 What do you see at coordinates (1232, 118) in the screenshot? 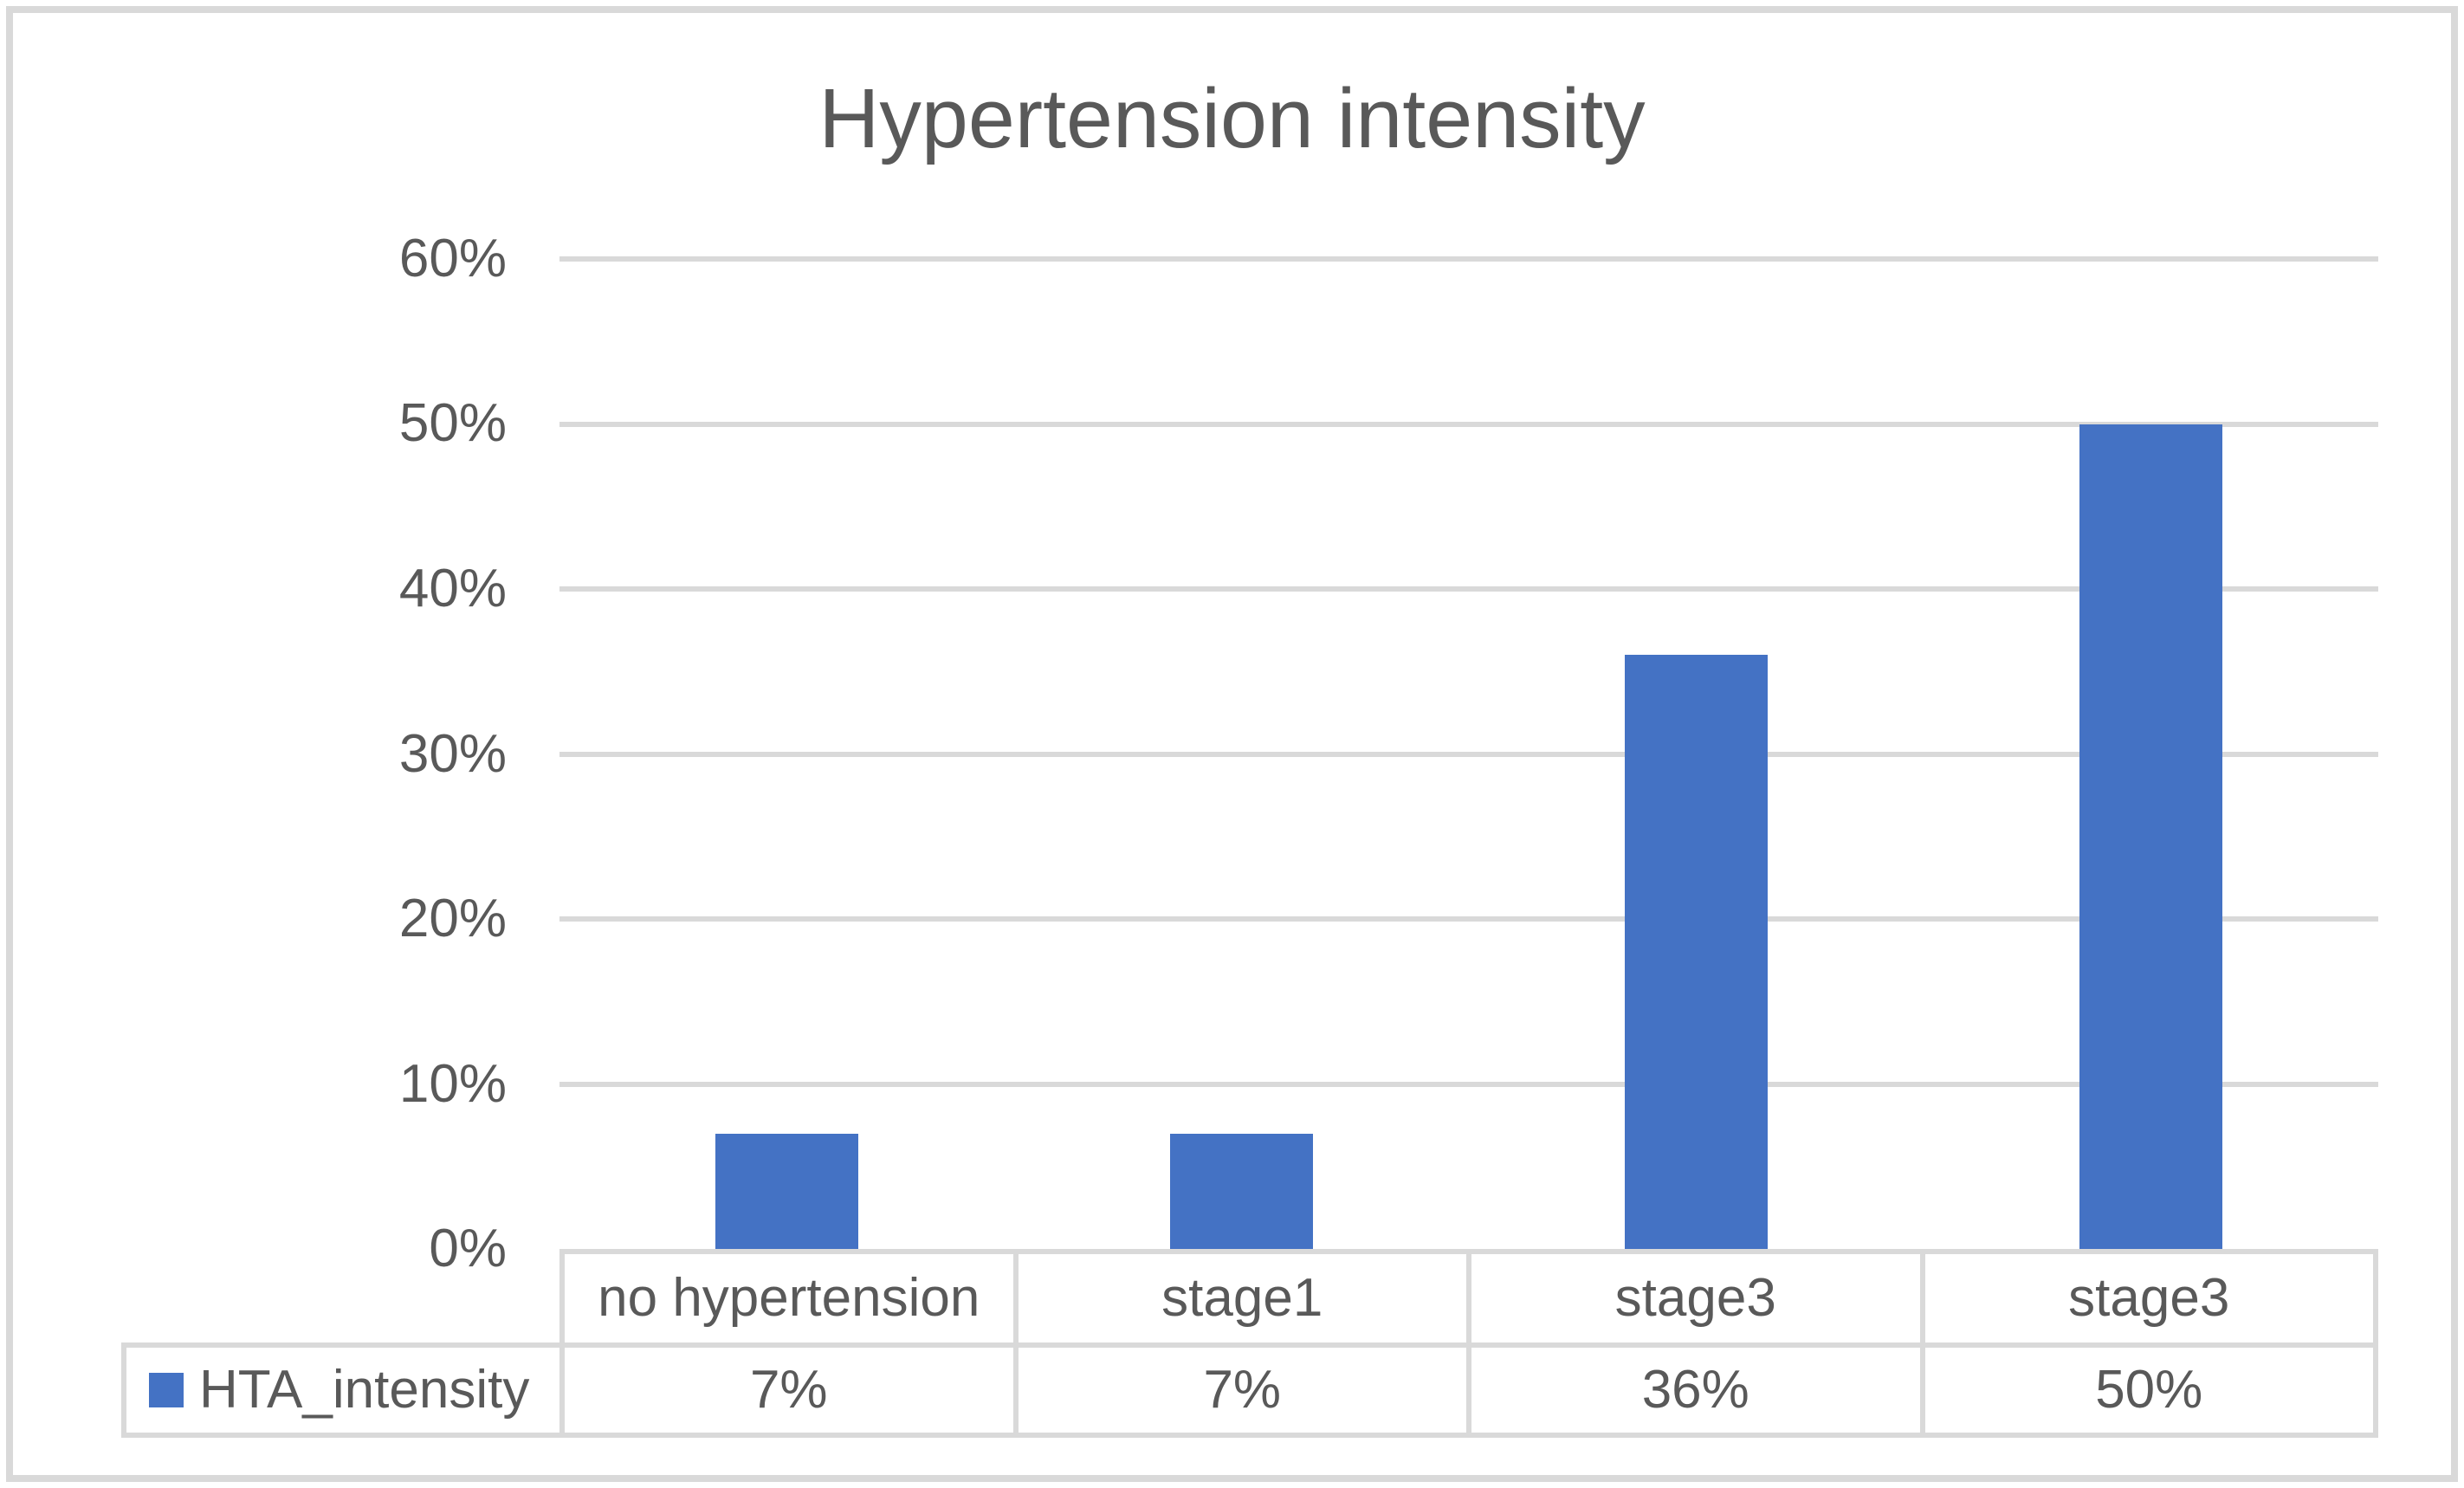
I see `chart-title: Hypertension intensity` at bounding box center [1232, 118].